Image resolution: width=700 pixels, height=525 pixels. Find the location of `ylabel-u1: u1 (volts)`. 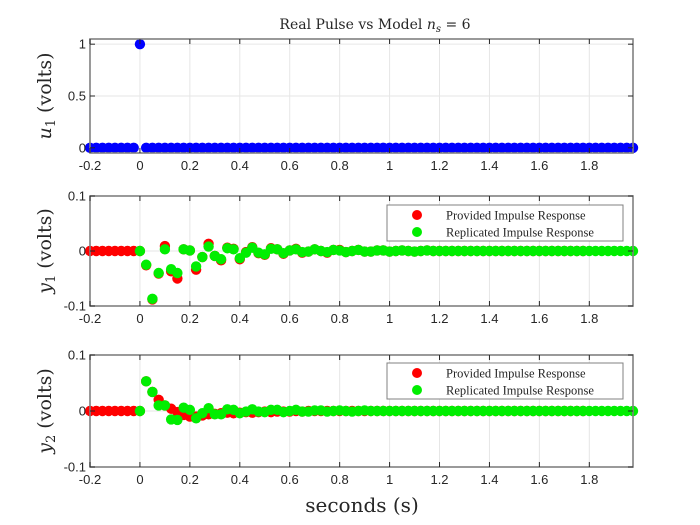

ylabel-u1: u1 (volts) is located at coordinates (46, 95).